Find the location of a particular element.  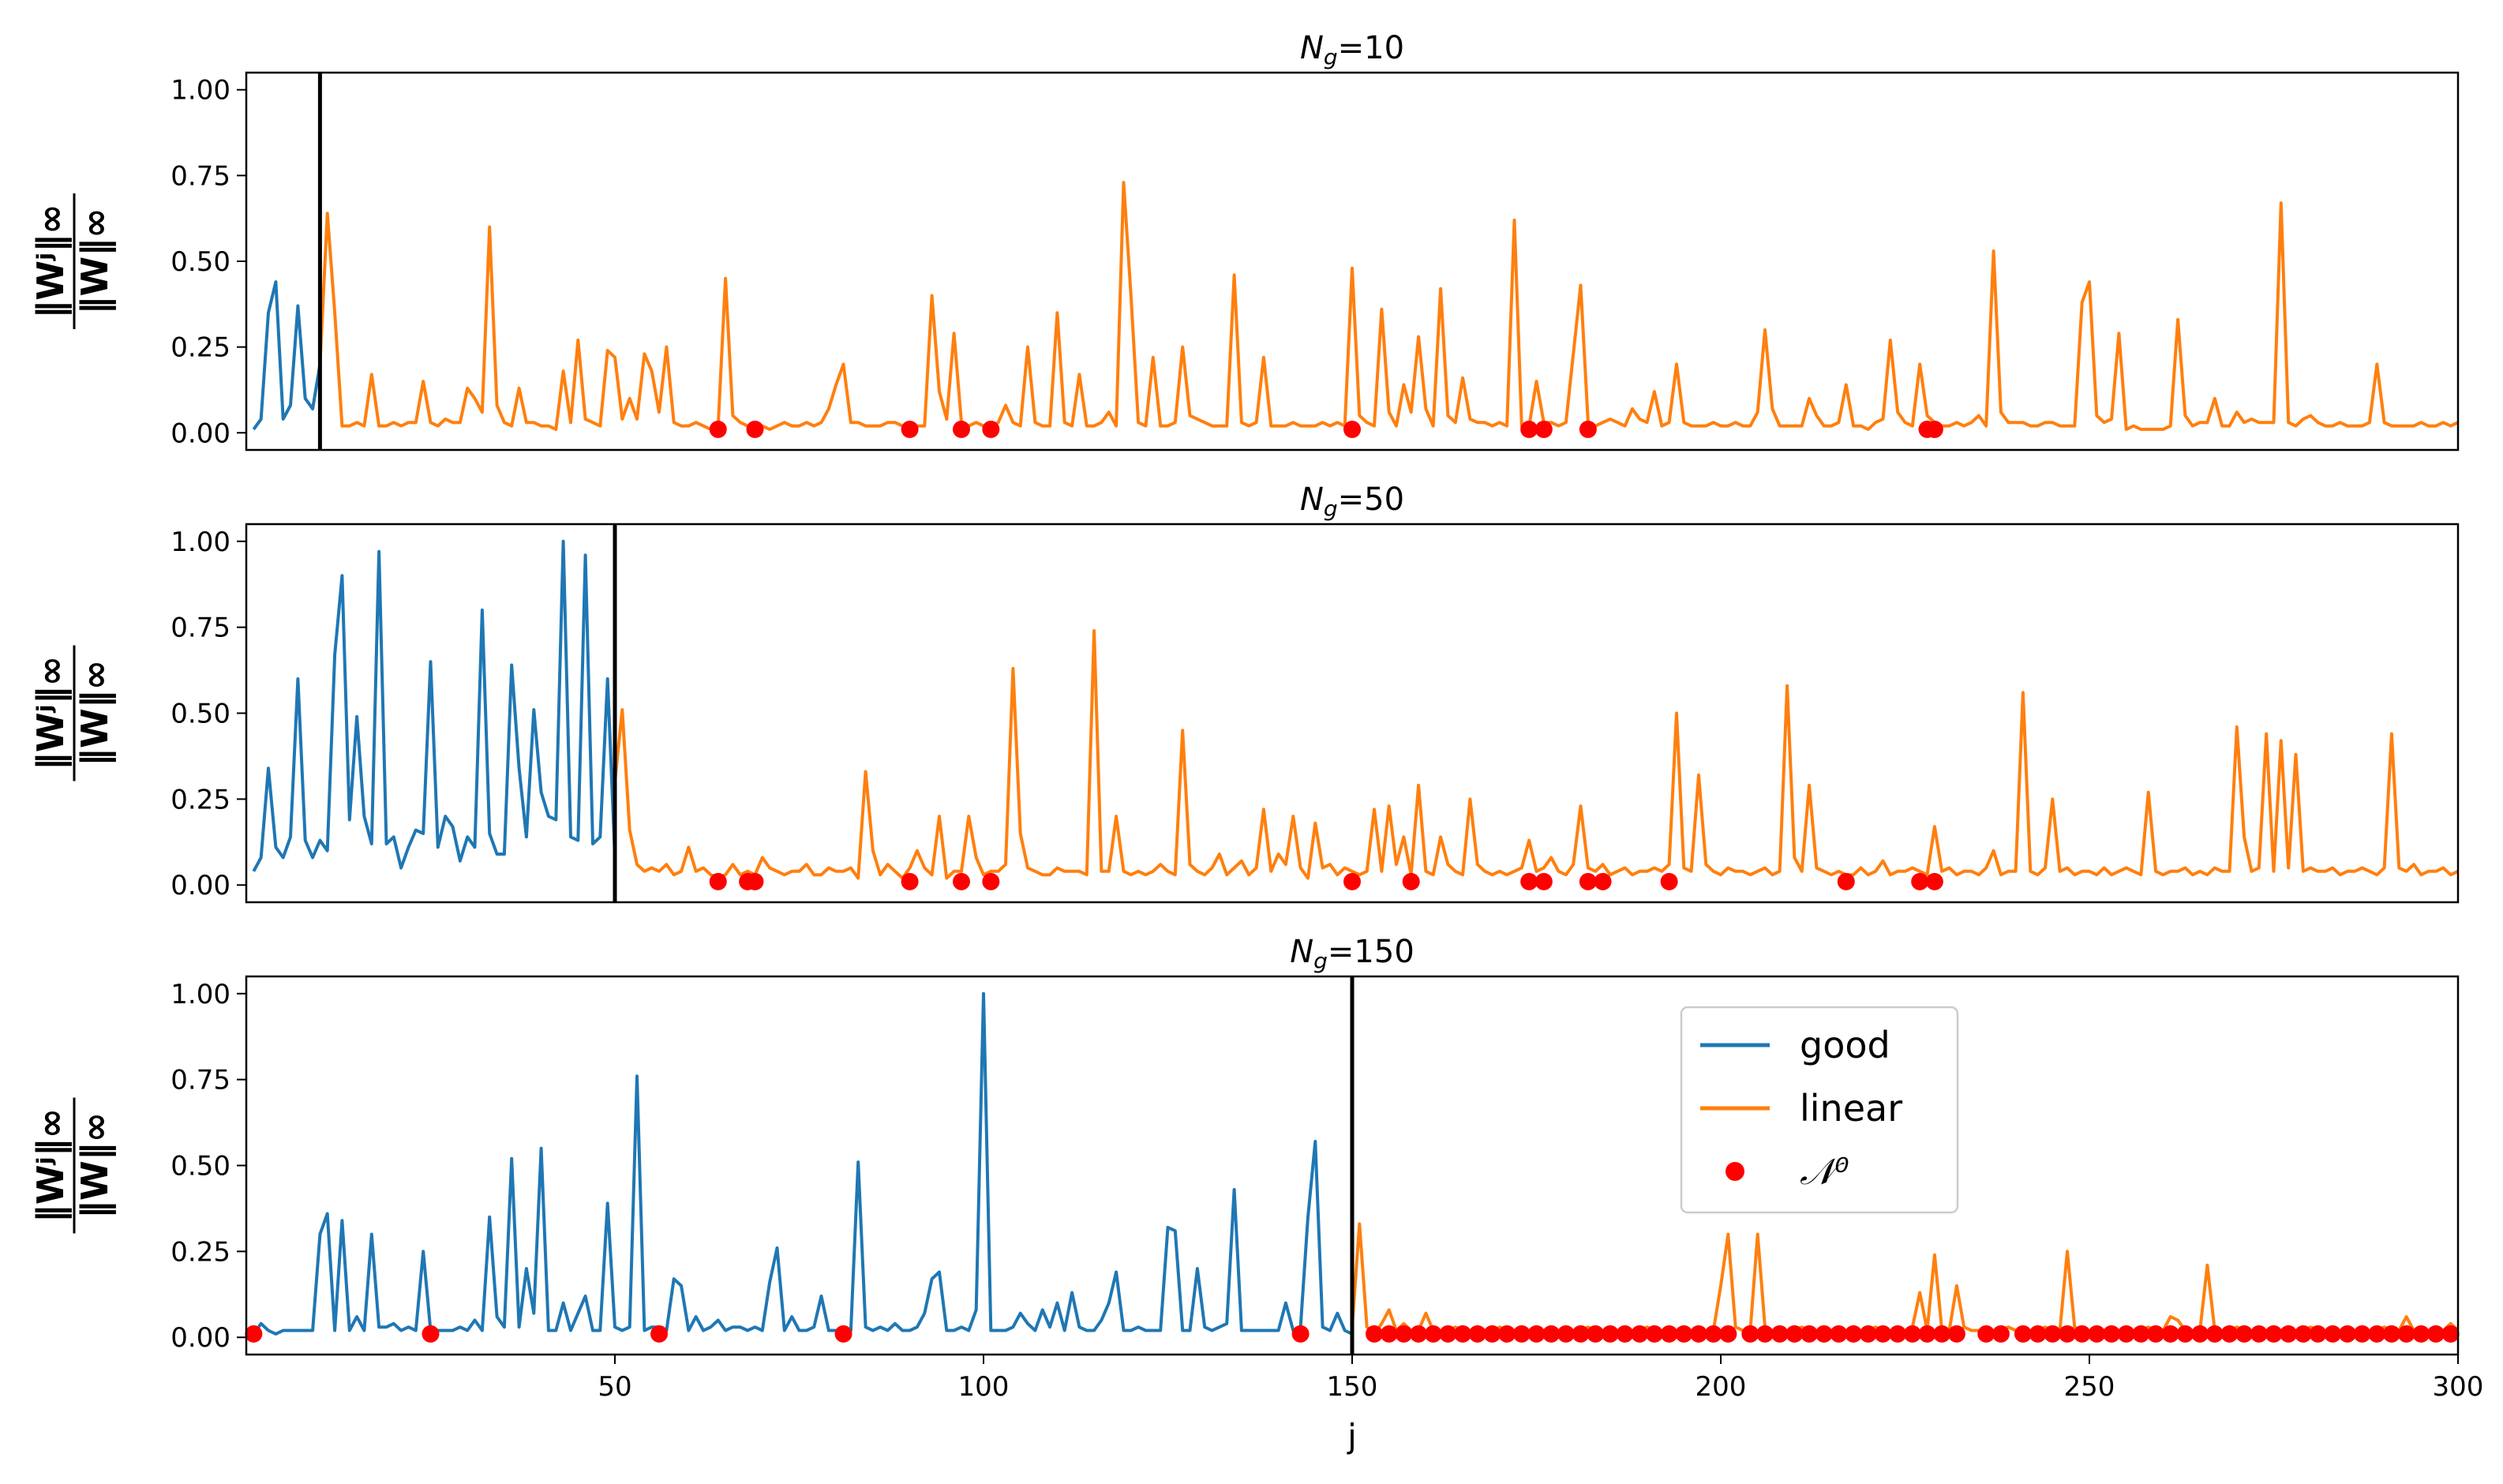

panel-title: Ng=50 is located at coordinates (1352, 502).